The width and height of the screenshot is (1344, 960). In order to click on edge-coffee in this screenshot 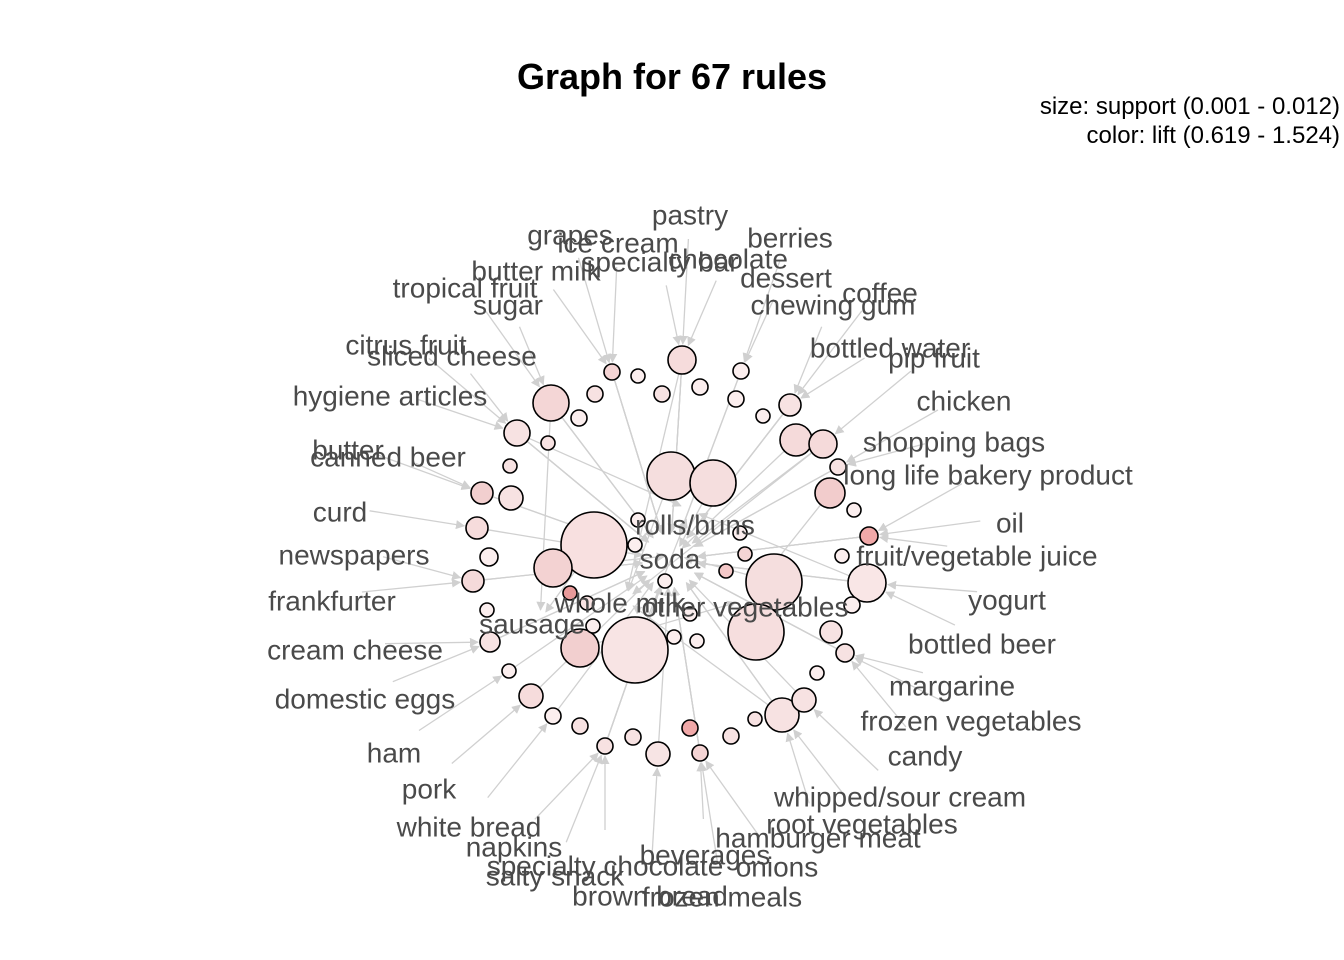, I will do `click(830, 353)`.